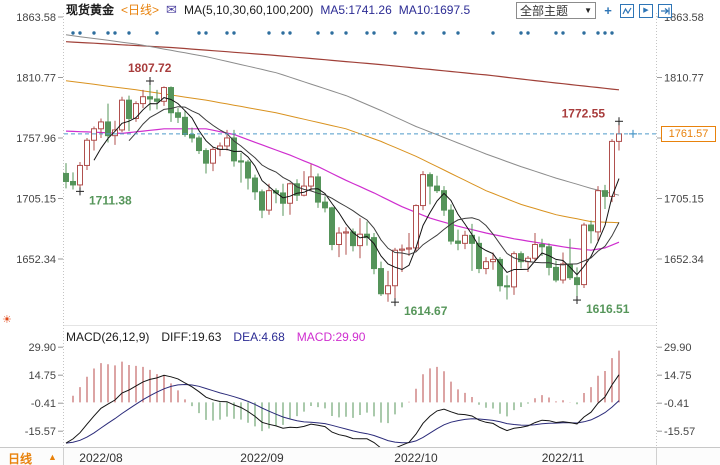  What do you see at coordinates (342, 66) in the screenshot?
I see `ma200-line` at bounding box center [342, 66].